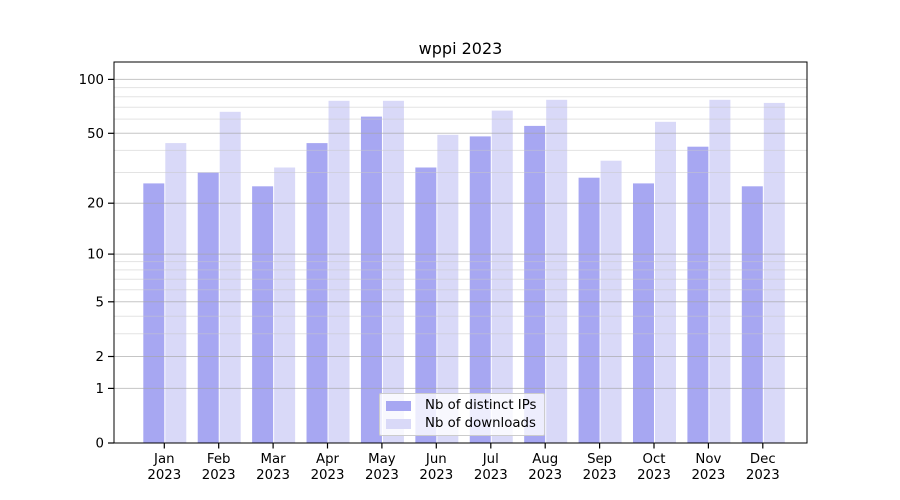  What do you see at coordinates (600, 475) in the screenshot?
I see `x-tick-label-year-sep: 2023` at bounding box center [600, 475].